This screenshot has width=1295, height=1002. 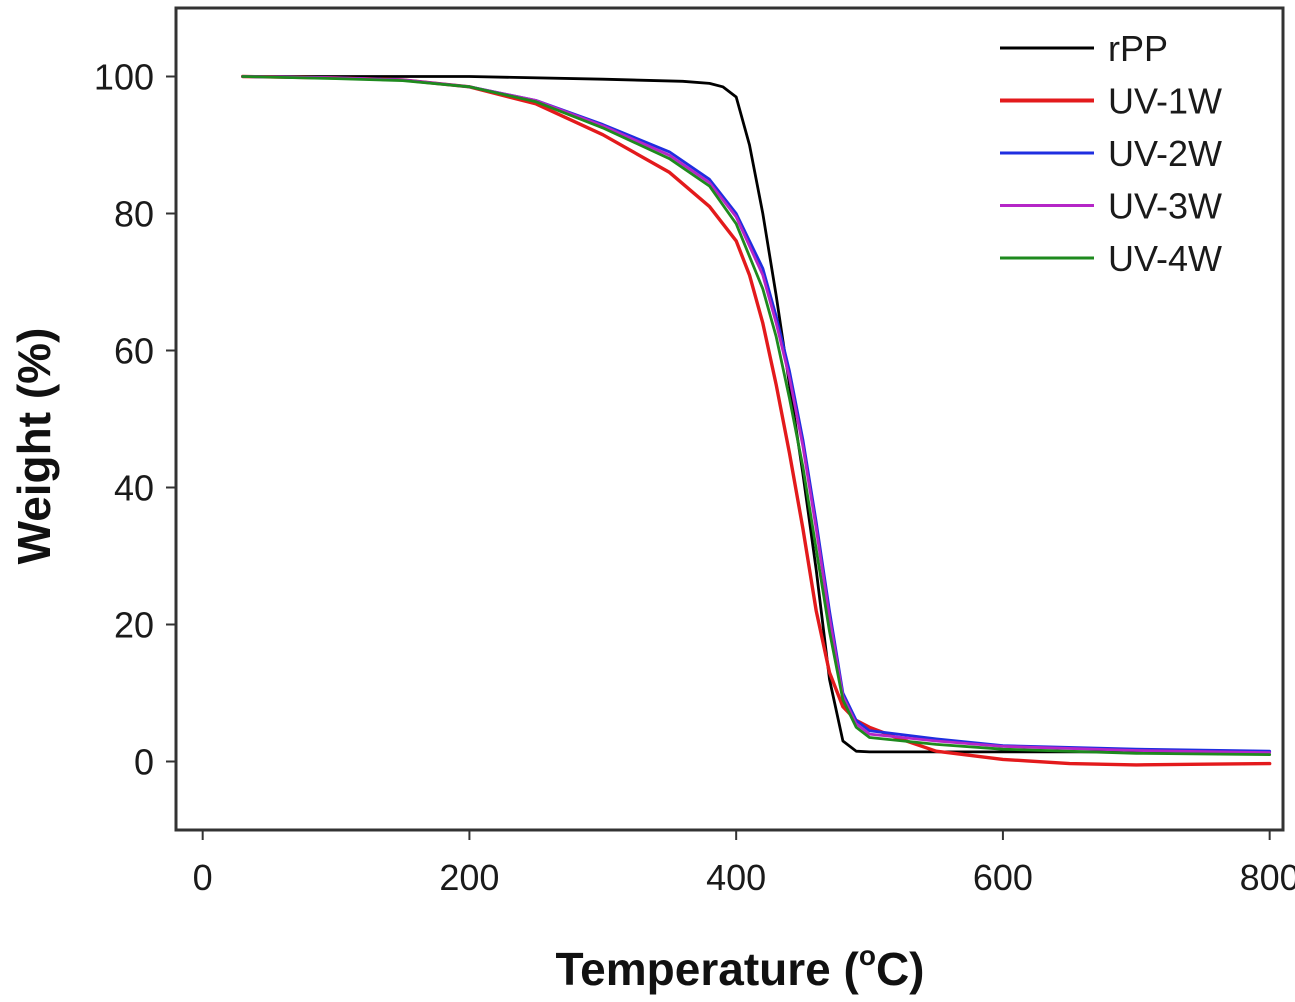 I want to click on legend-label-uv-2w: UV-2W, so click(x=1165, y=153).